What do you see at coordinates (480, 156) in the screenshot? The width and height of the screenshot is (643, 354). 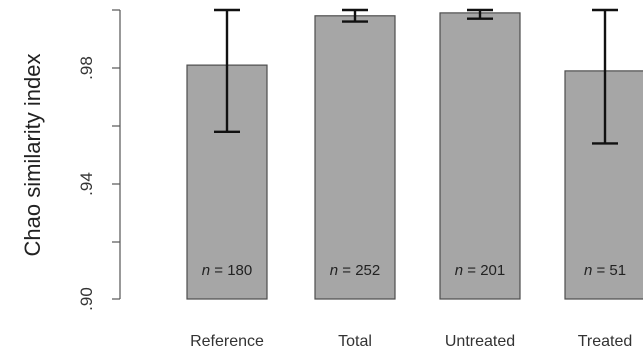 I see `bar-untreated` at bounding box center [480, 156].